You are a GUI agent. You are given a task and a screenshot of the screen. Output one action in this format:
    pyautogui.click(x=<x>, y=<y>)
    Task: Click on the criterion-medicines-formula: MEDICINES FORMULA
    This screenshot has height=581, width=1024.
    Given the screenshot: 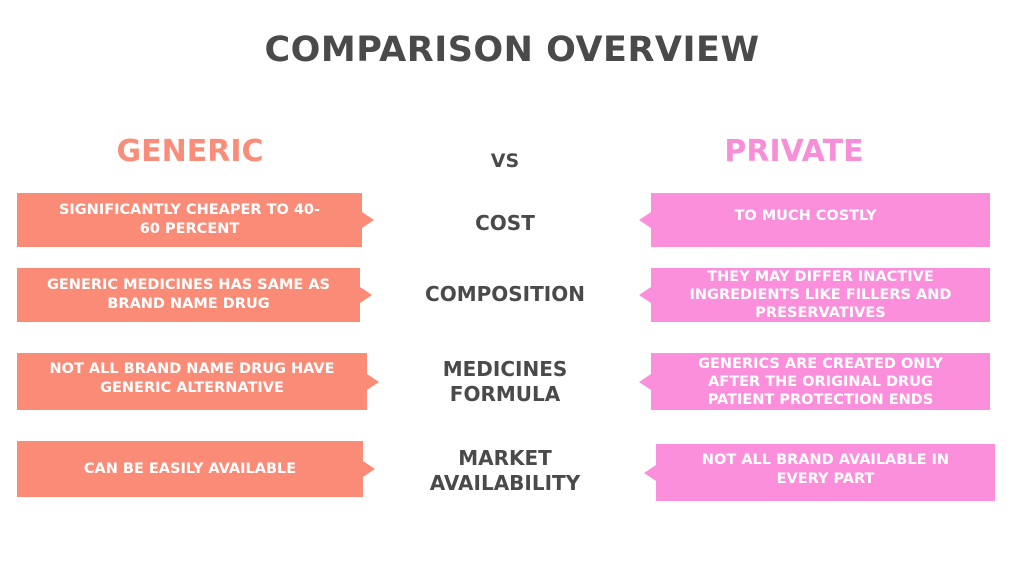 What is the action you would take?
    pyautogui.click(x=505, y=381)
    